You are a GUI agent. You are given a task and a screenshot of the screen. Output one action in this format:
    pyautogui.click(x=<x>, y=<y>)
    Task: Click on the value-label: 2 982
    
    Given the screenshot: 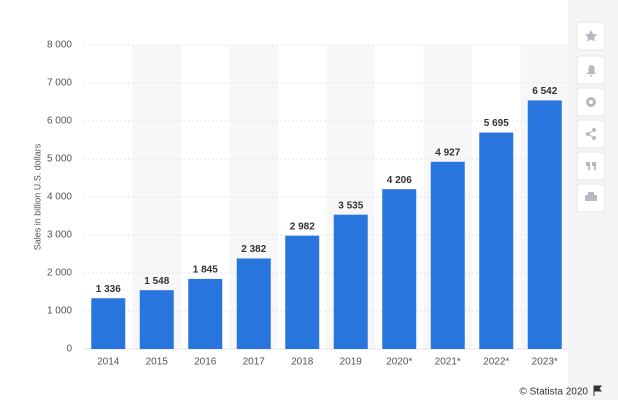 What is the action you would take?
    pyautogui.click(x=302, y=226)
    